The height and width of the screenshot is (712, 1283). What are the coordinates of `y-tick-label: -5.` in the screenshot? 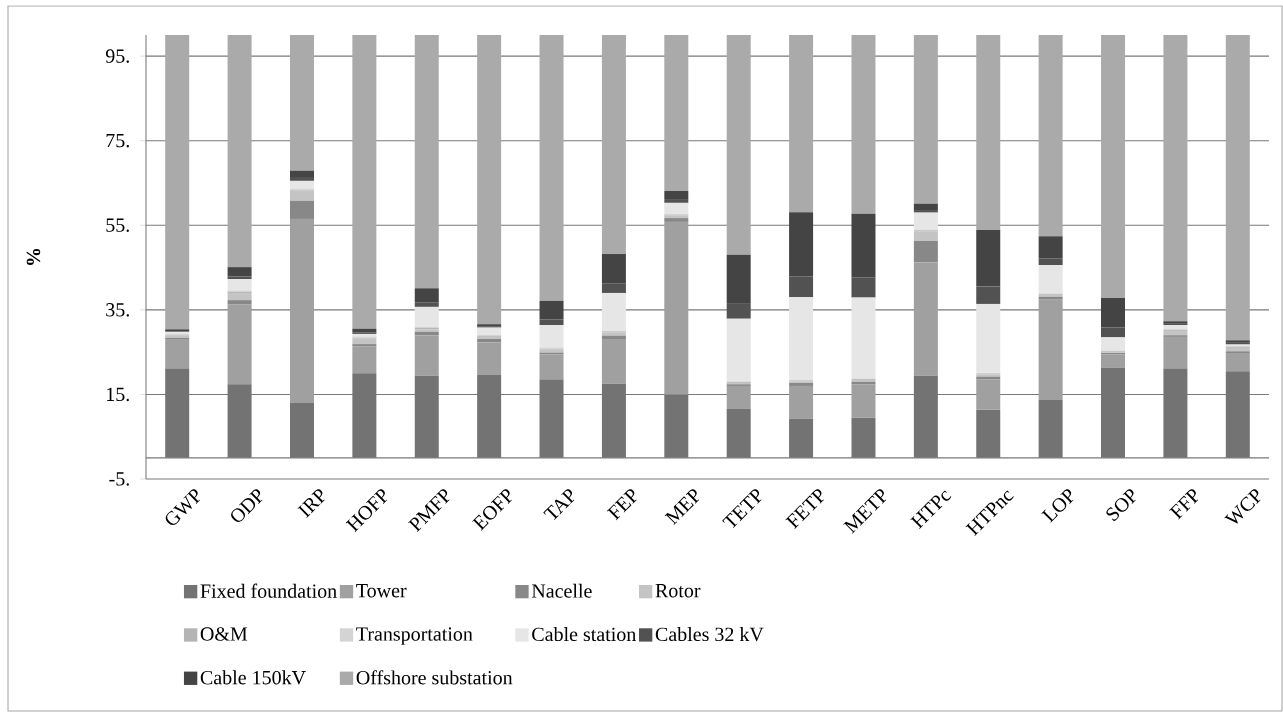 It's located at (119, 479).